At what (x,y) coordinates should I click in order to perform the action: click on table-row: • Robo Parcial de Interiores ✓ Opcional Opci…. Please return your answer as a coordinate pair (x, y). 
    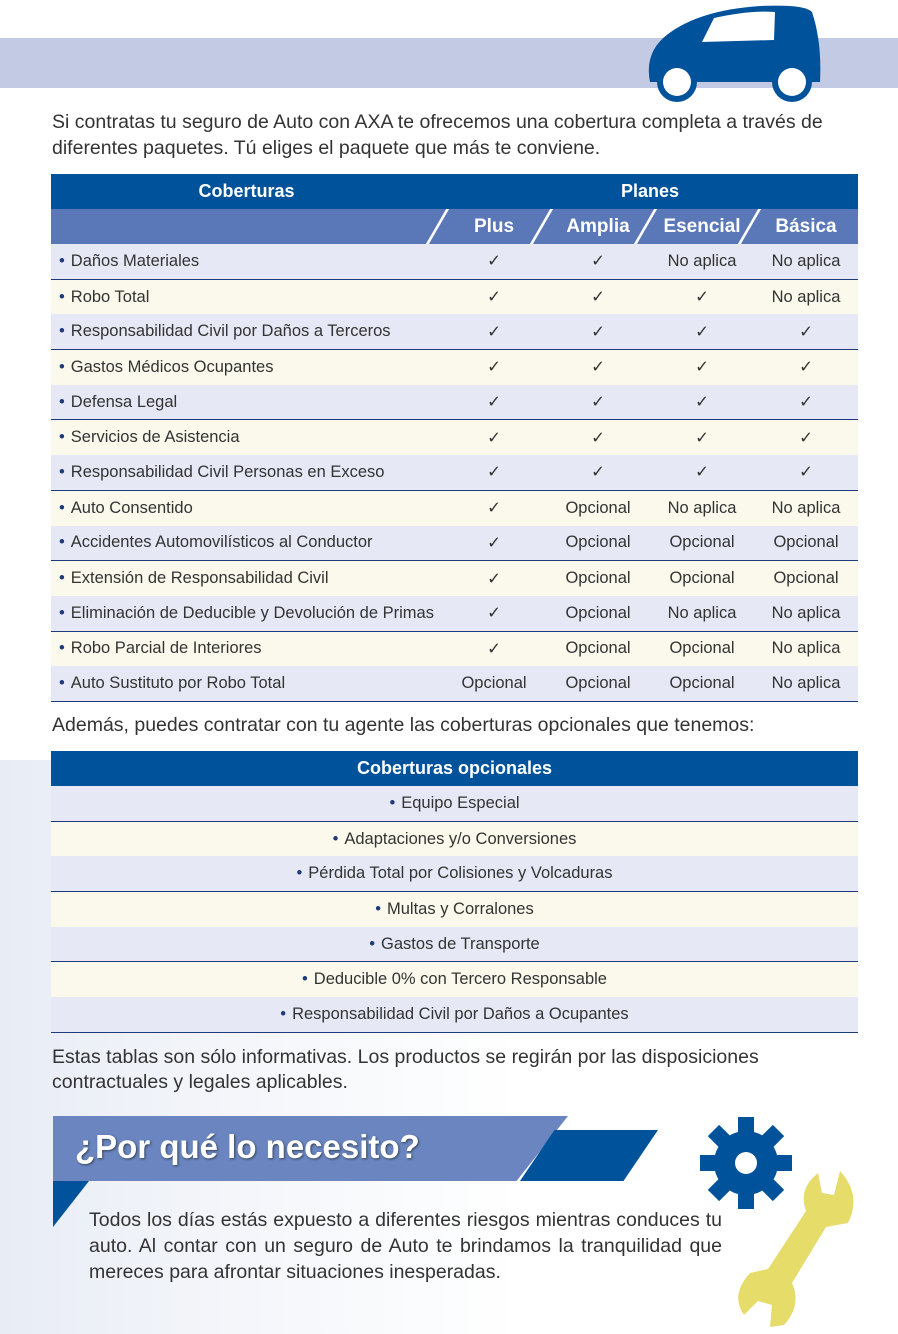
    Looking at the image, I should click on (454, 649).